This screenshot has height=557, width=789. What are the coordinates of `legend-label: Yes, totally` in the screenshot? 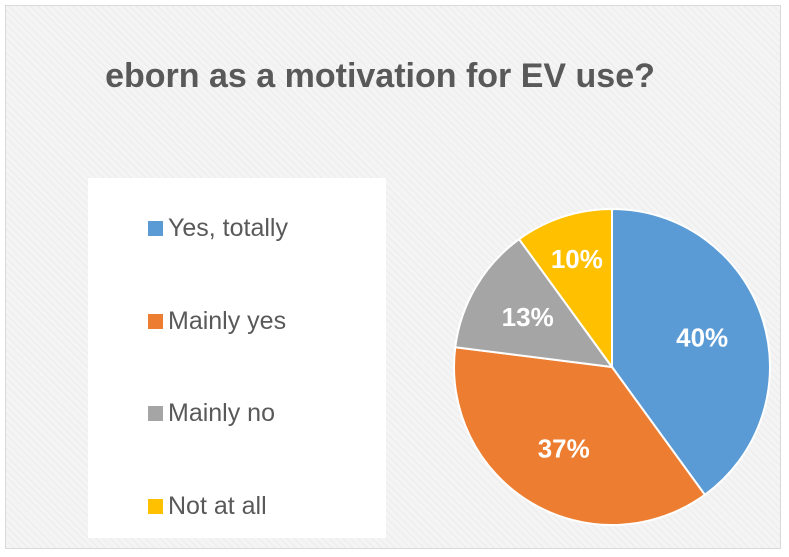 It's located at (228, 227).